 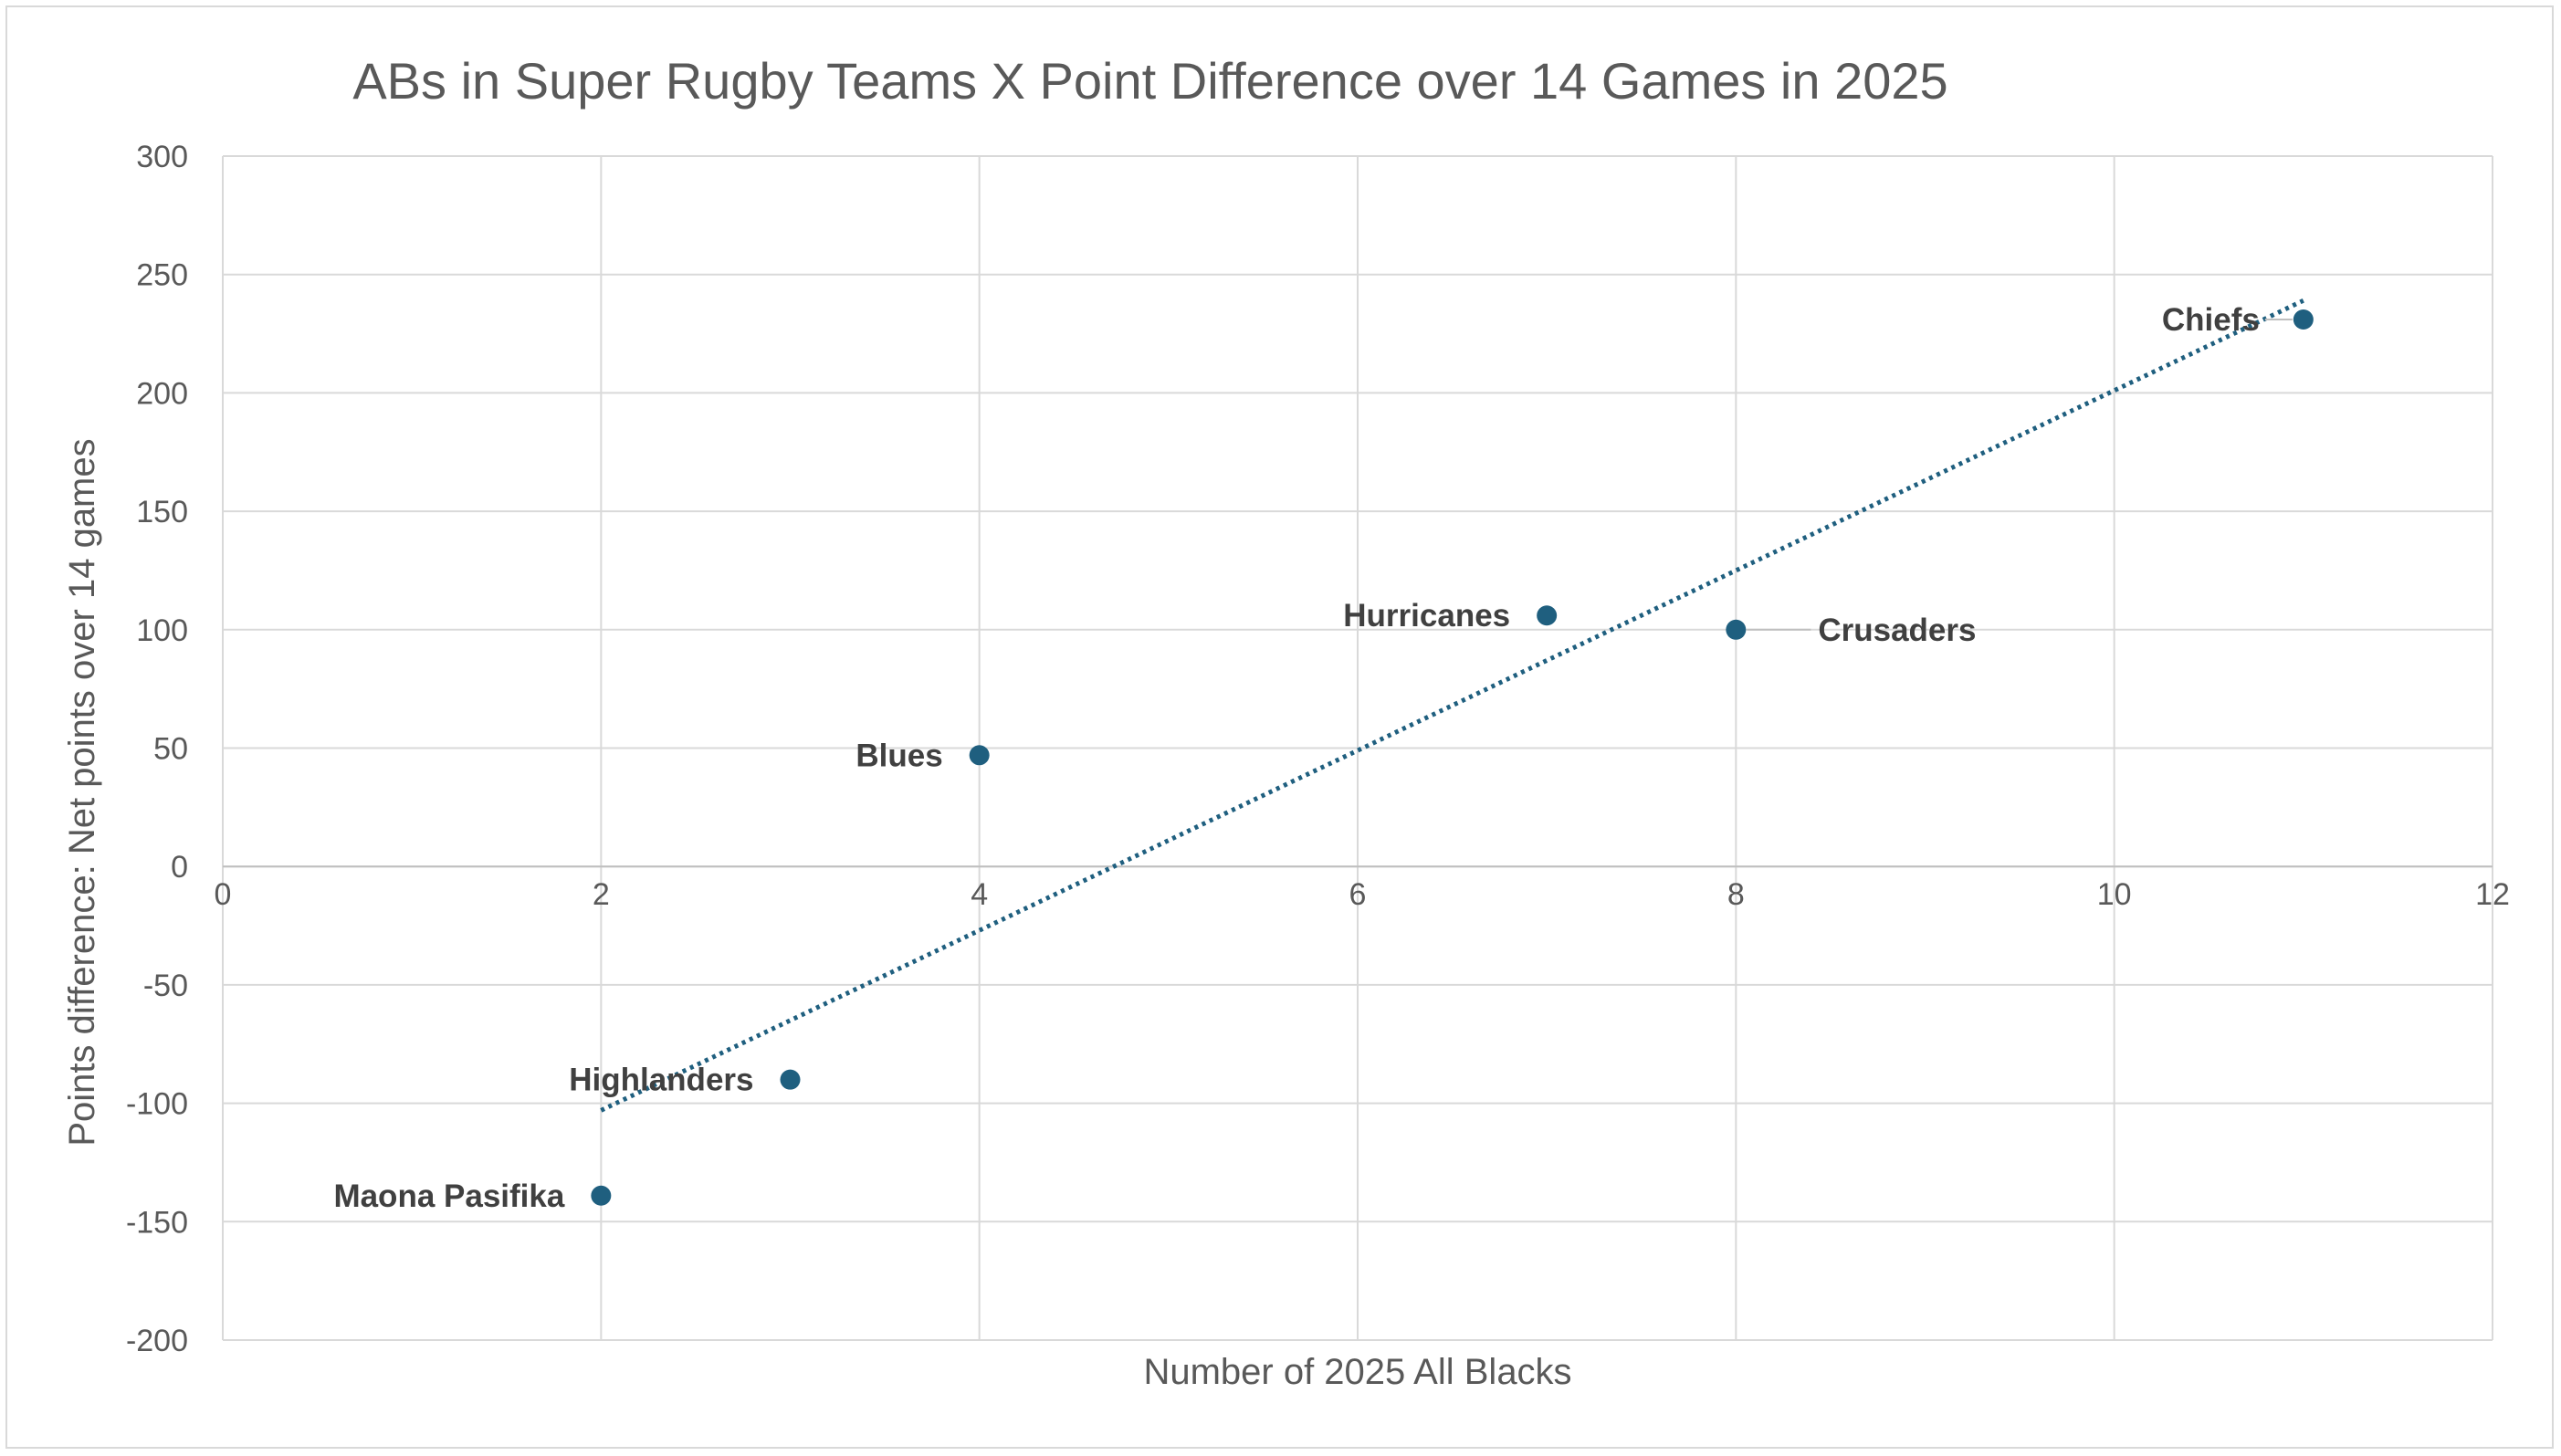 What do you see at coordinates (448, 1196) in the screenshot?
I see `data-label-maona-pasifika: Maona Pasifika` at bounding box center [448, 1196].